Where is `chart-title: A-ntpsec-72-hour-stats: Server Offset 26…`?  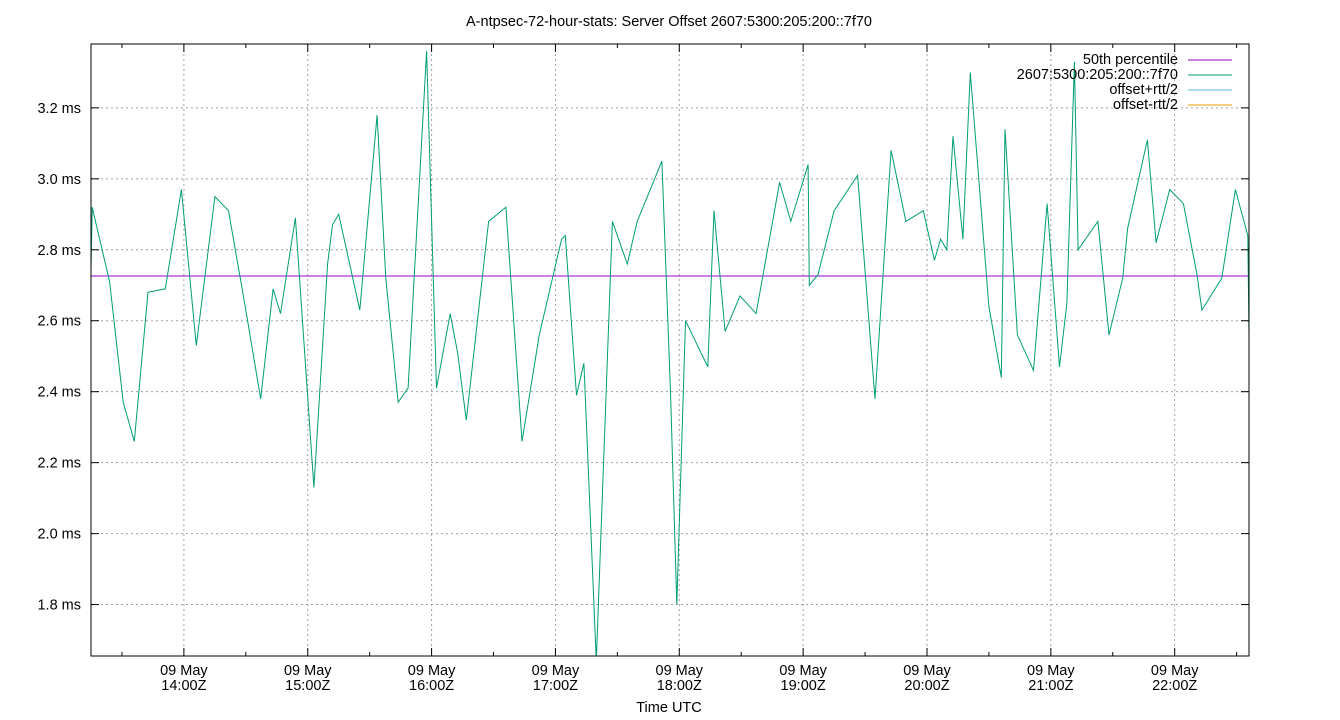
chart-title: A-ntpsec-72-hour-stats: Server Offset 26… is located at coordinates (669, 22).